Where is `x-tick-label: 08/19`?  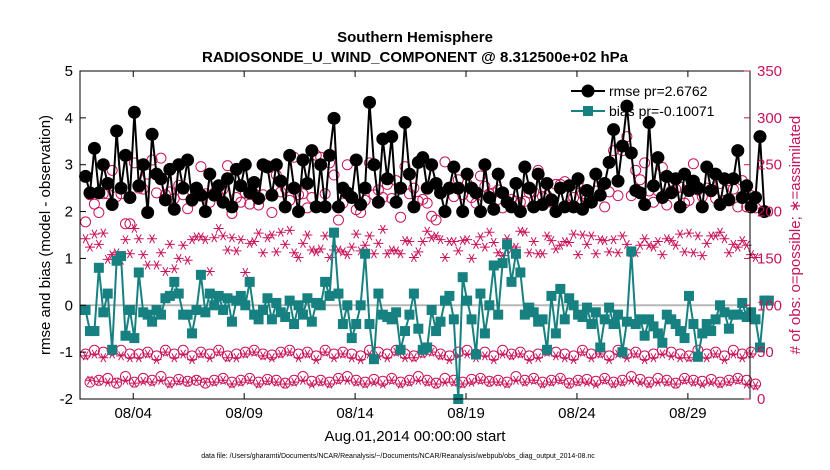
x-tick-label: 08/19 is located at coordinates (466, 413).